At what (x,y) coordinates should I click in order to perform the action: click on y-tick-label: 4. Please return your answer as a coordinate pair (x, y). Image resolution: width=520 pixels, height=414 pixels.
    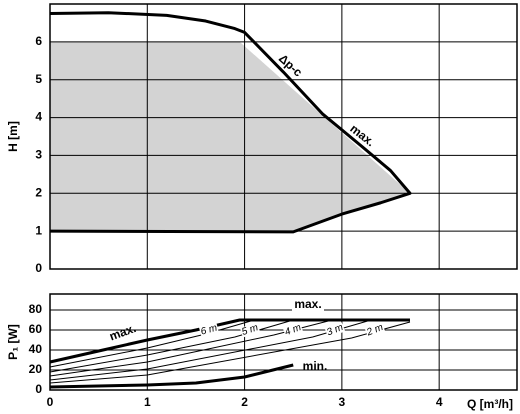
    Looking at the image, I should click on (38, 117).